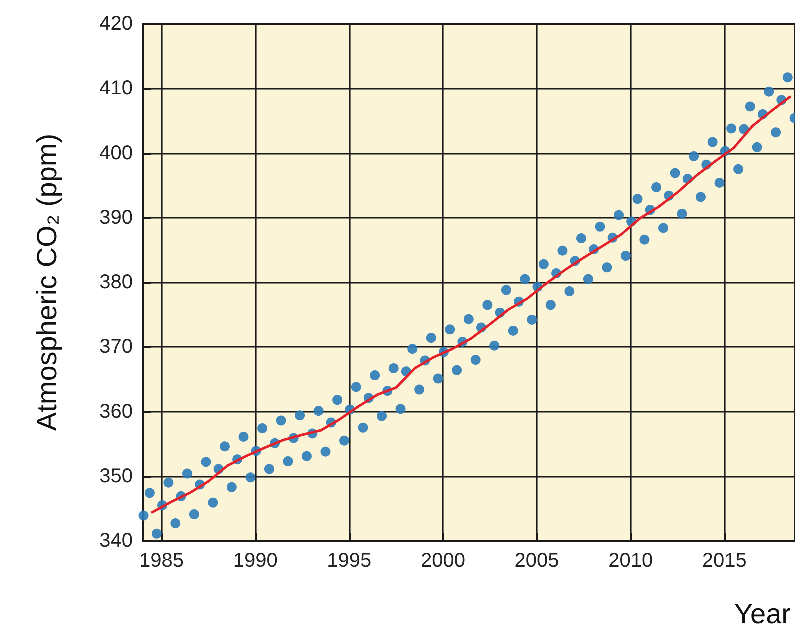 This screenshot has height=634, width=795. Describe the element at coordinates (47, 283) in the screenshot. I see `y-axis-title: Atmospheric CO₂ (ppm)` at that location.